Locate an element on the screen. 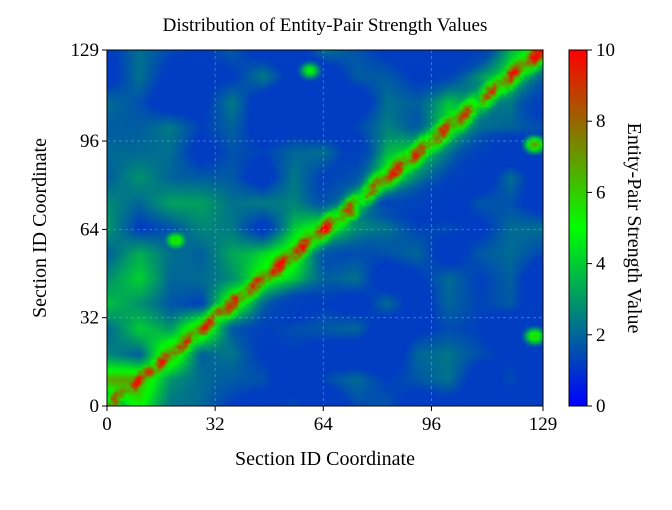  x-tick-label: 64 is located at coordinates (324, 424).